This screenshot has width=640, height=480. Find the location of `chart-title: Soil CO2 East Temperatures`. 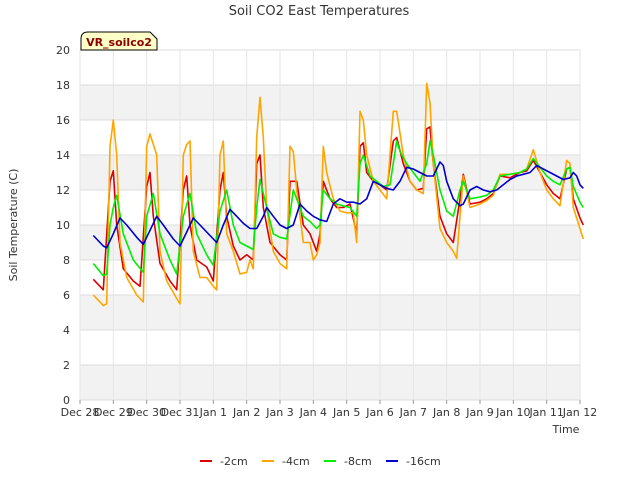

chart-title: Soil CO2 East Temperatures is located at coordinates (319, 11).